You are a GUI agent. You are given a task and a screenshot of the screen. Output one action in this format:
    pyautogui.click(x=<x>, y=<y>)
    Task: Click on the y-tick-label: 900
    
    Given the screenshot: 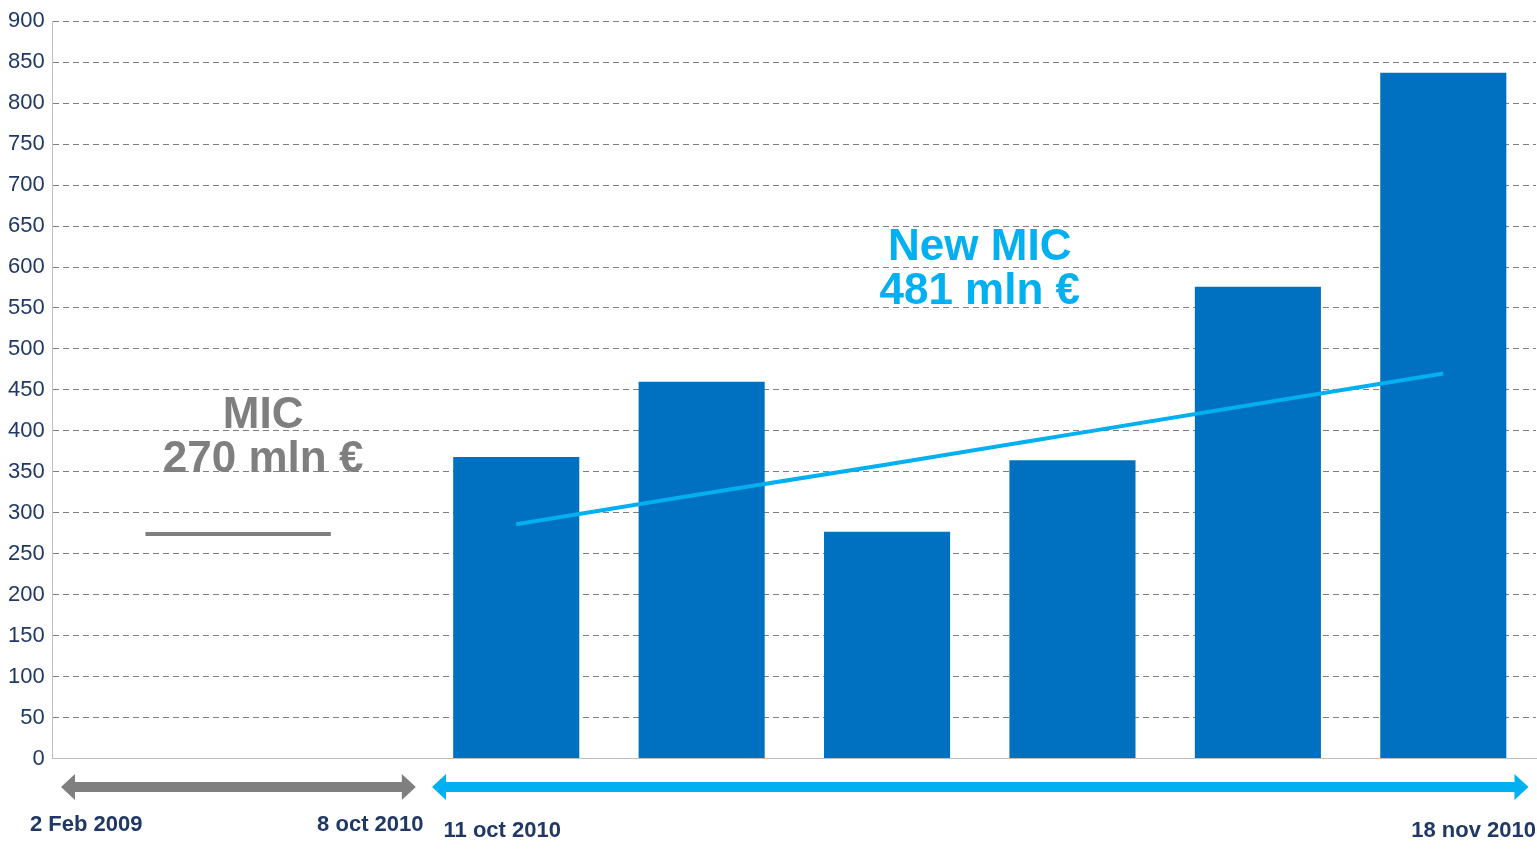 What is the action you would take?
    pyautogui.click(x=26, y=20)
    